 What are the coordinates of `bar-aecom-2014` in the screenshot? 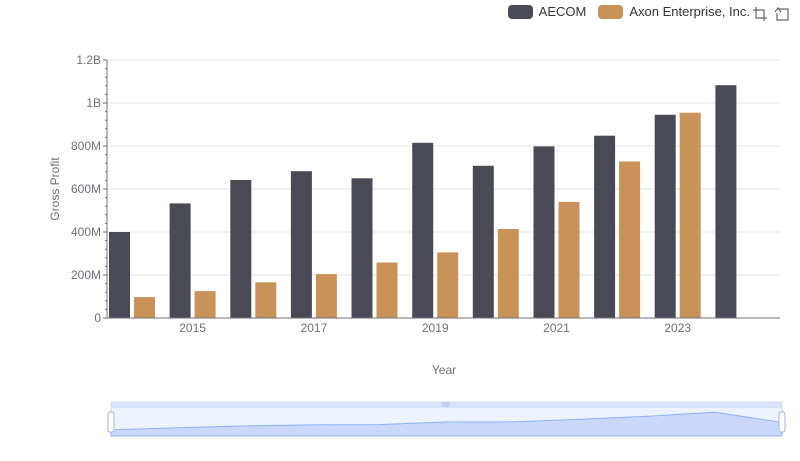 It's located at (119, 275).